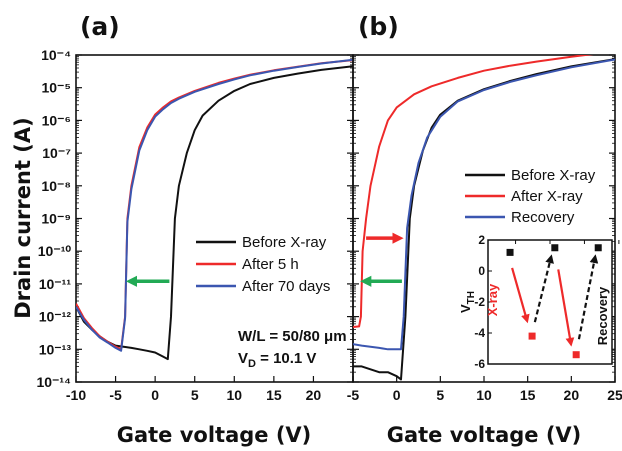  I want to click on inset-y-axis-title: VTH, so click(467, 302).